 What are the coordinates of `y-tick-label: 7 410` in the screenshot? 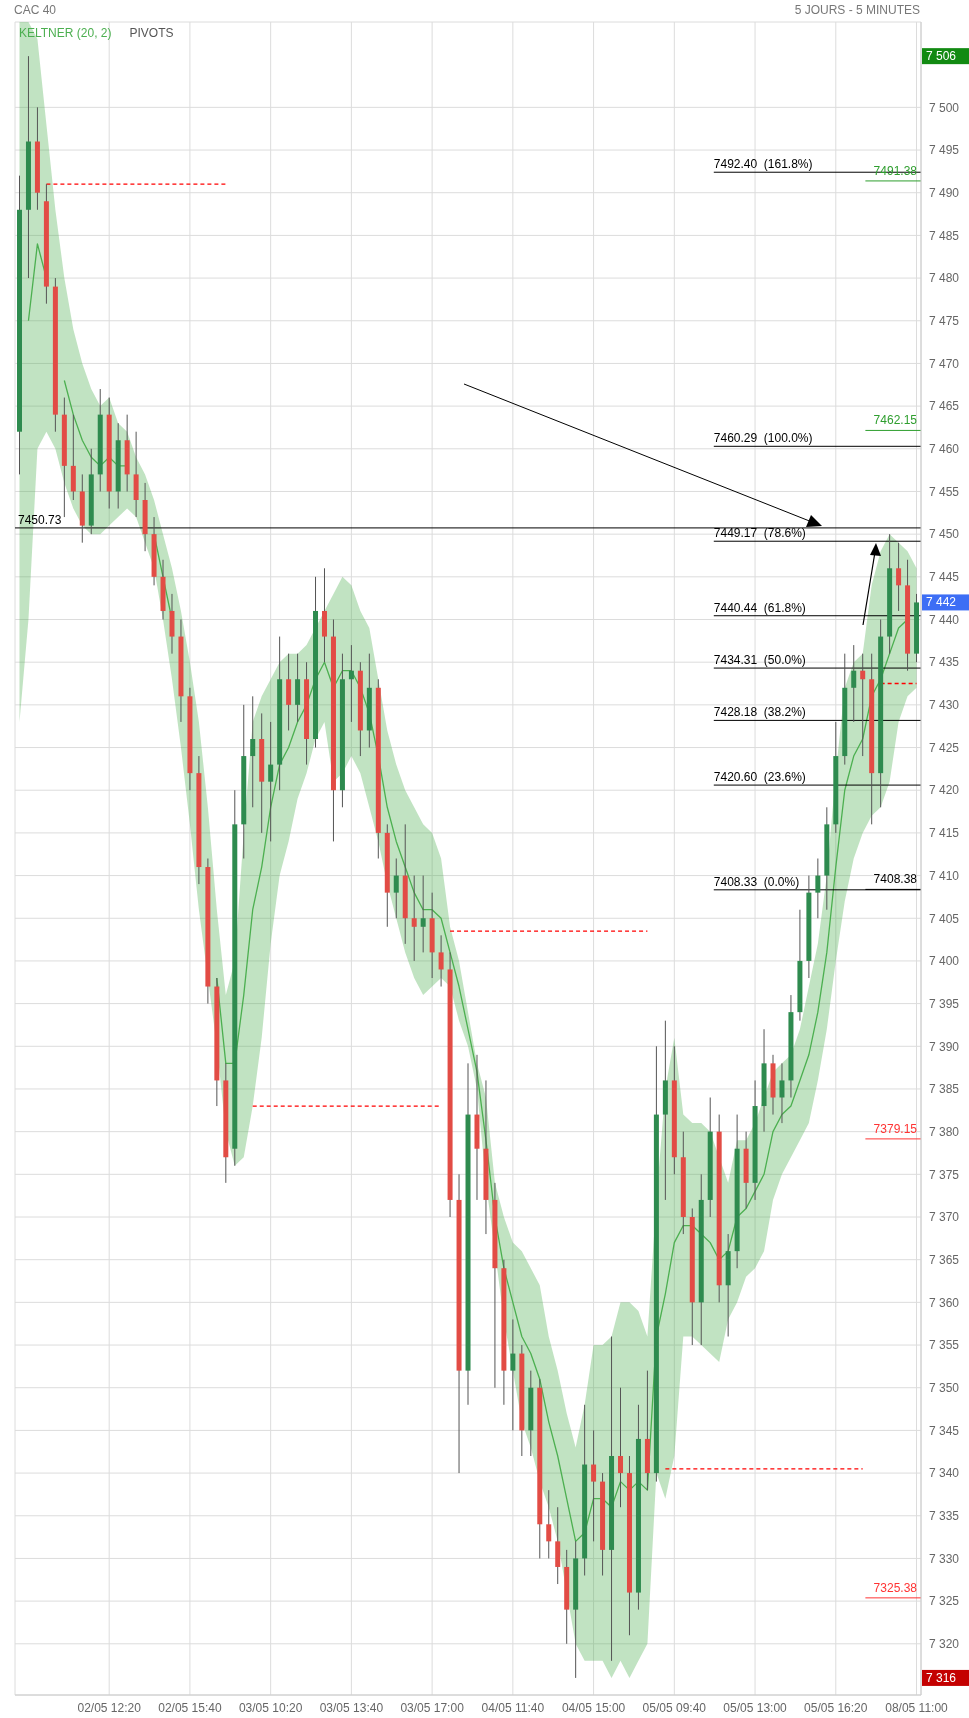 It's located at (944, 875).